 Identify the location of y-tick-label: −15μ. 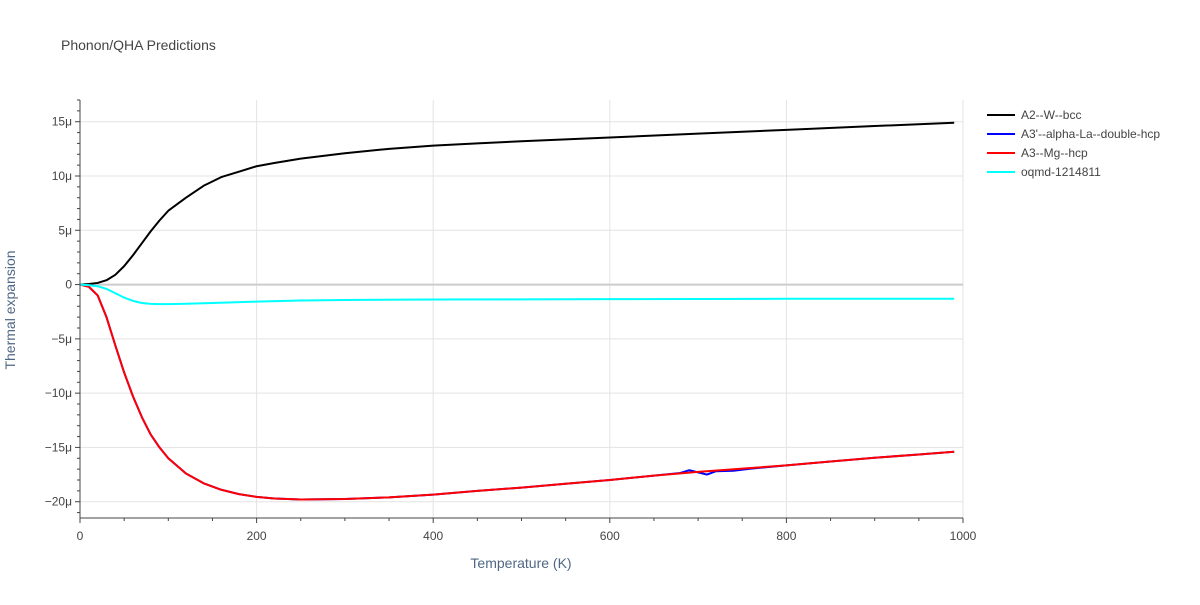
(58, 447).